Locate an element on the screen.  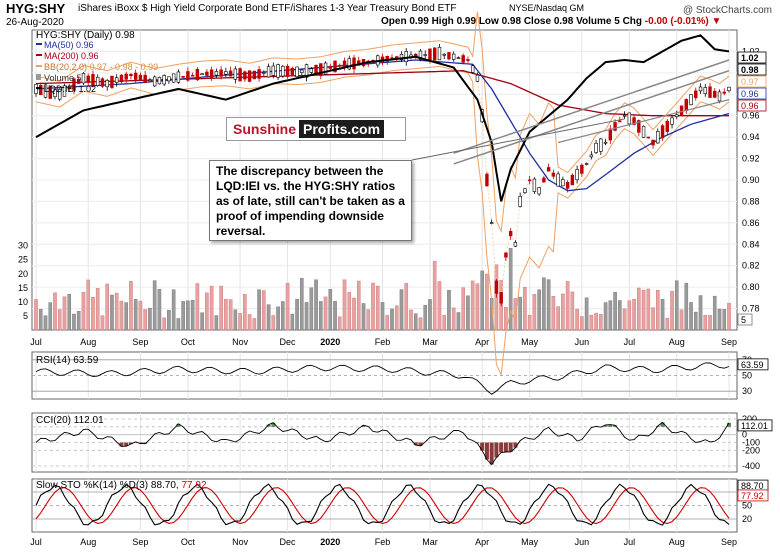
sto-legend-d-label: %D(3) is located at coordinates (134, 485).